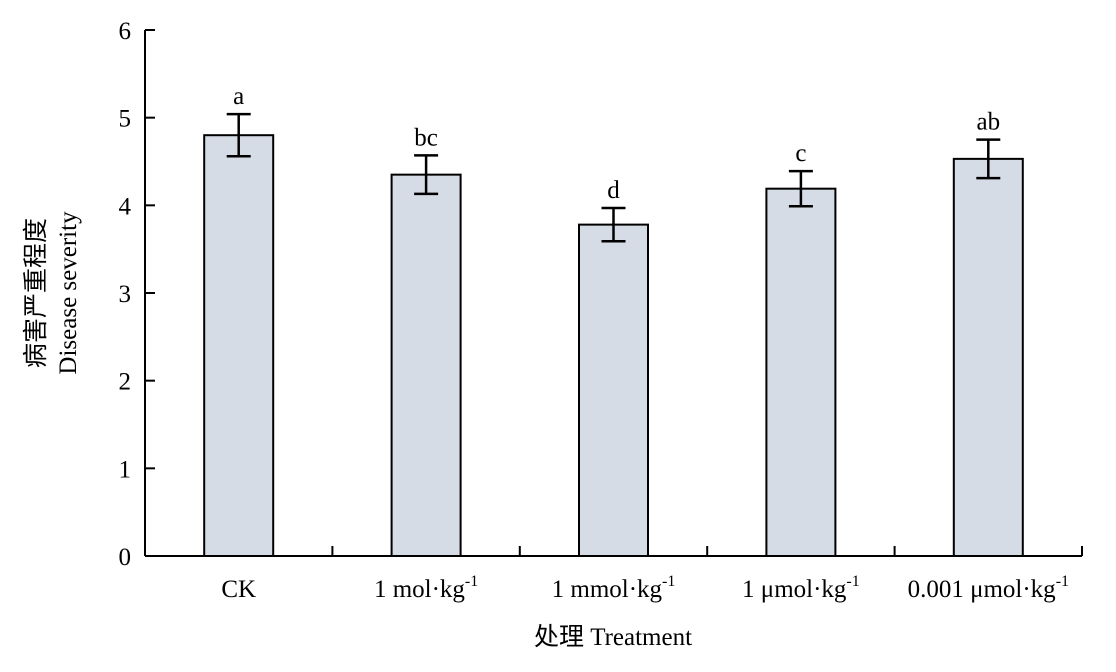 The height and width of the screenshot is (672, 1116). I want to click on x-tick-label: CK, so click(238, 589).